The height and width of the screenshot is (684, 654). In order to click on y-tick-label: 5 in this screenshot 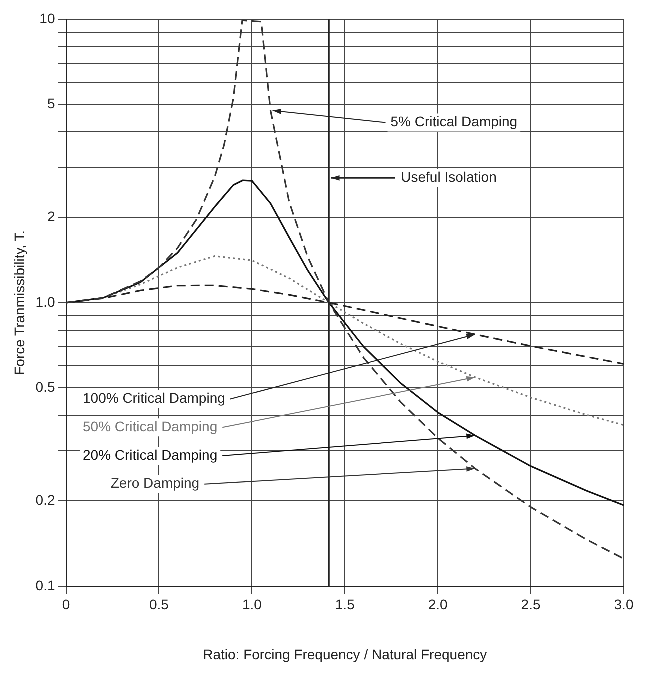, I will do `click(51, 104)`.